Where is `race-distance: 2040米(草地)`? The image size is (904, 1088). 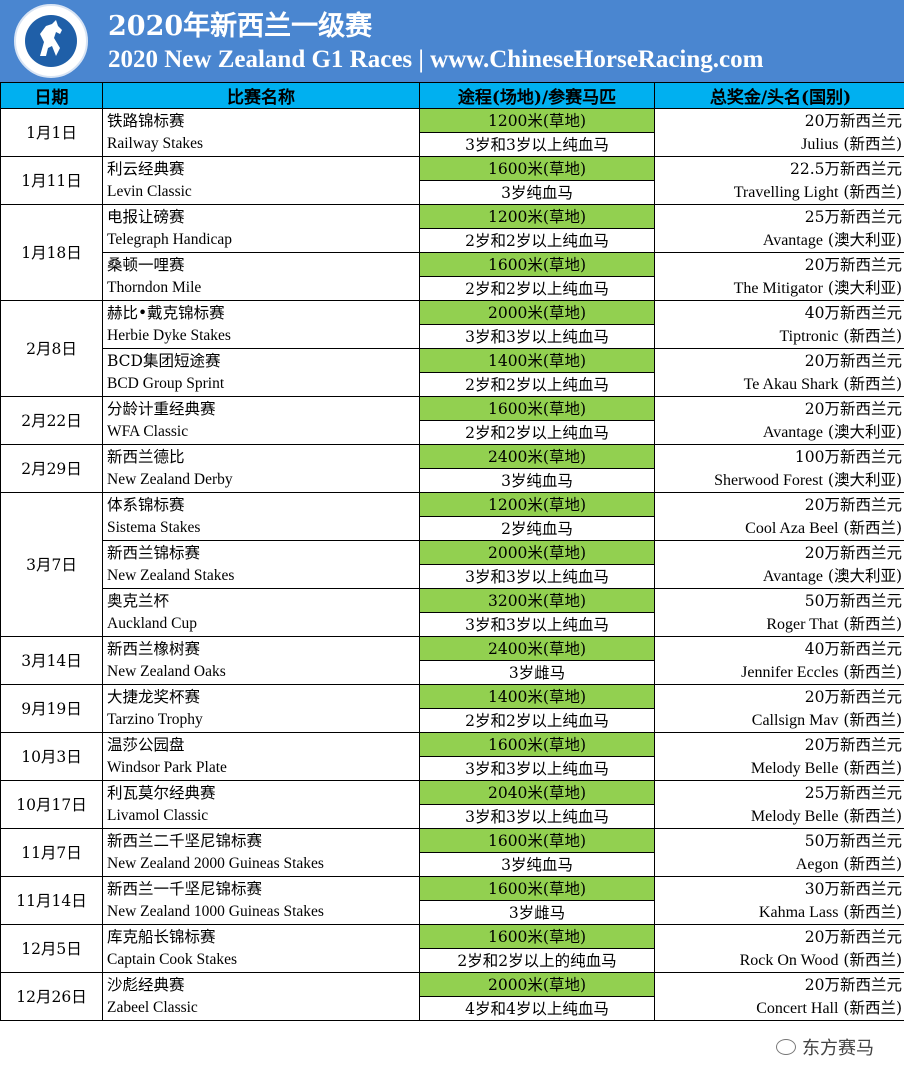
race-distance: 2040米(草地) is located at coordinates (537, 792).